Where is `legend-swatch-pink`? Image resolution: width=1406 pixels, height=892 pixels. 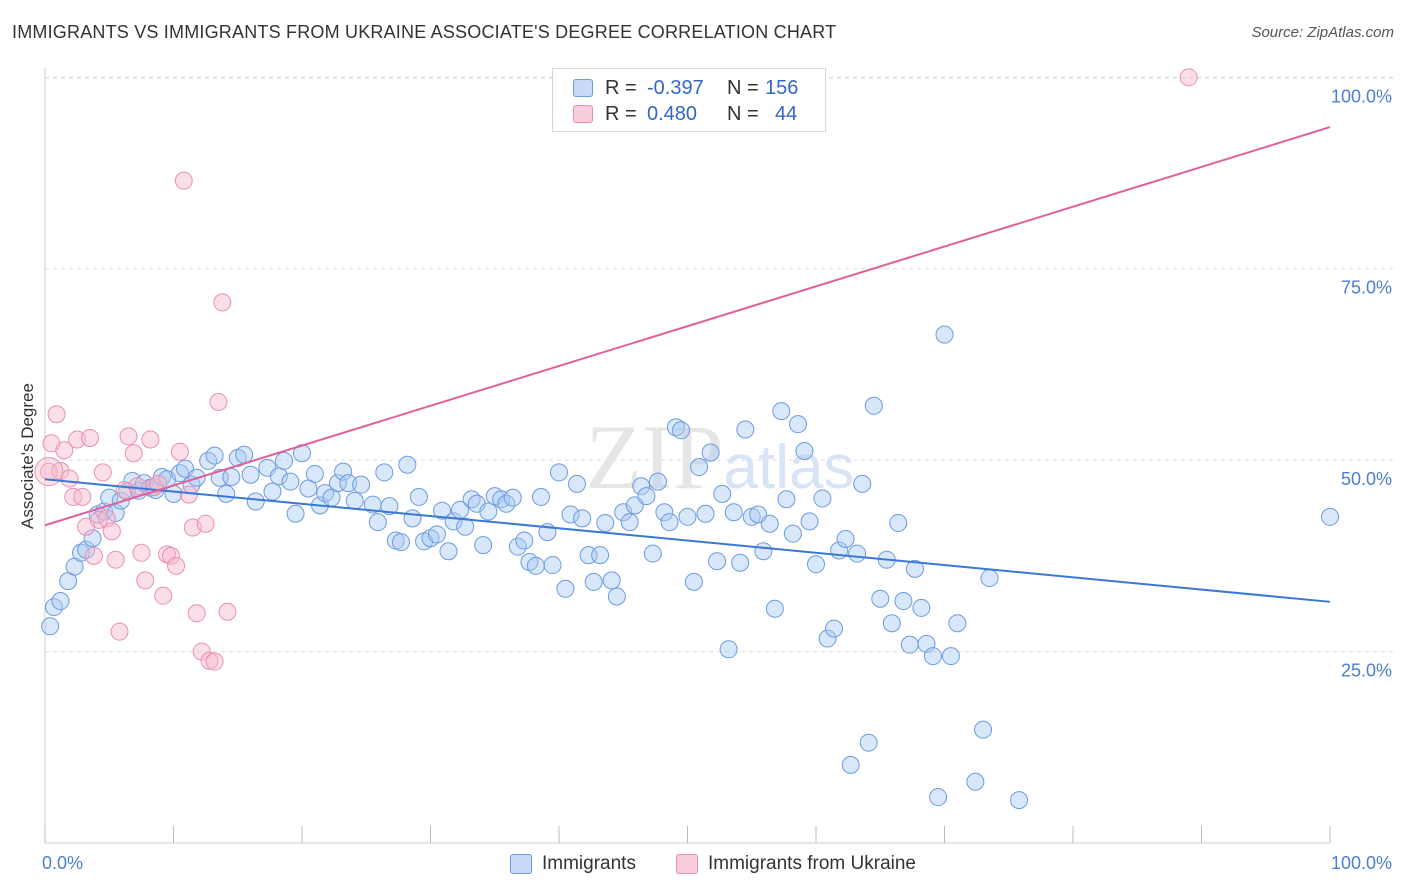
legend-swatch-pink is located at coordinates (583, 114).